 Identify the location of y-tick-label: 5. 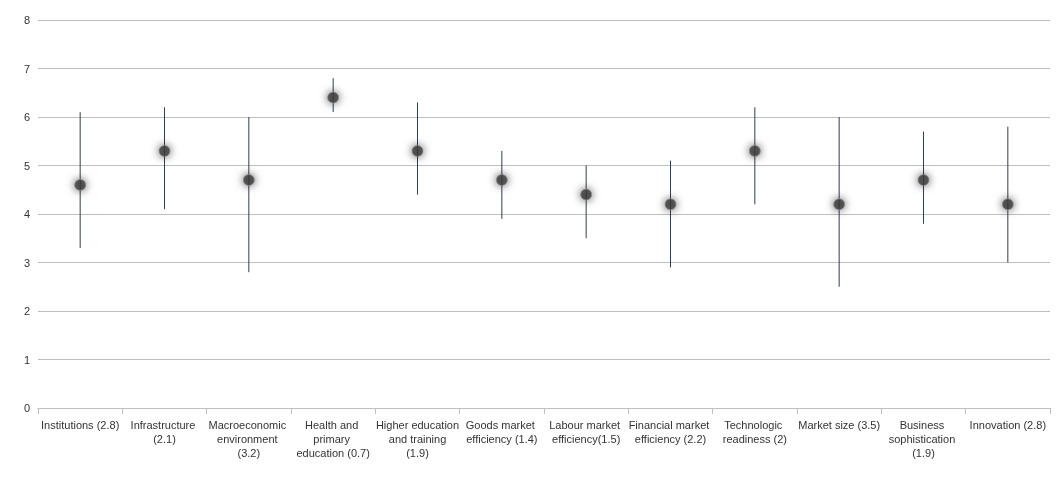
(26, 165).